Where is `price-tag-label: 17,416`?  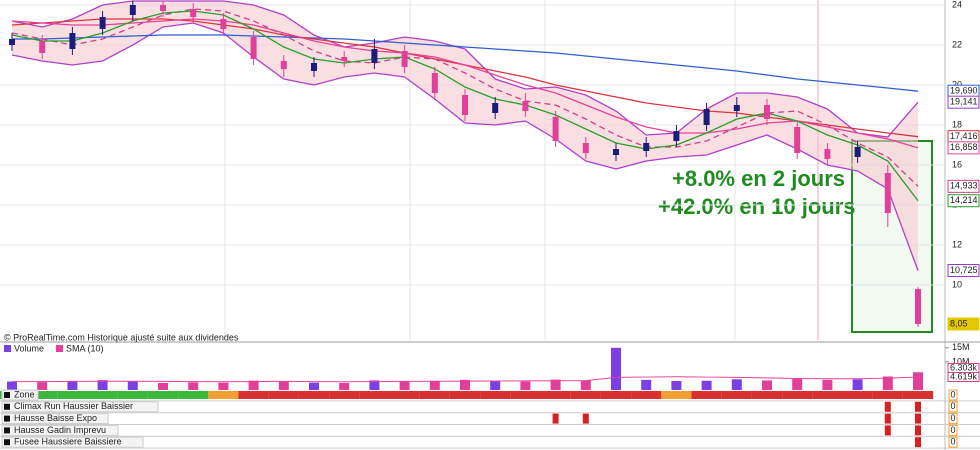
price-tag-label: 17,416 is located at coordinates (964, 136).